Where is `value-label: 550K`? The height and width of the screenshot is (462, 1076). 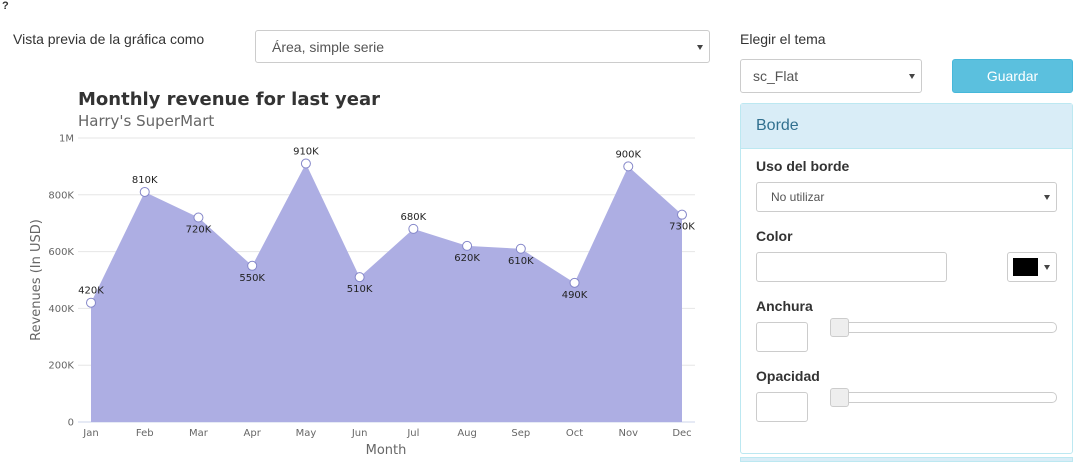
value-label: 550K is located at coordinates (252, 278).